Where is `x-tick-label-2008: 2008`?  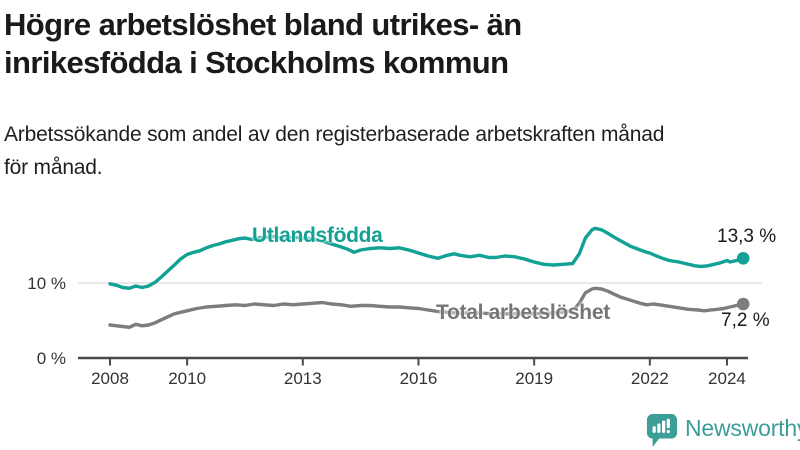 x-tick-label-2008: 2008 is located at coordinates (110, 378).